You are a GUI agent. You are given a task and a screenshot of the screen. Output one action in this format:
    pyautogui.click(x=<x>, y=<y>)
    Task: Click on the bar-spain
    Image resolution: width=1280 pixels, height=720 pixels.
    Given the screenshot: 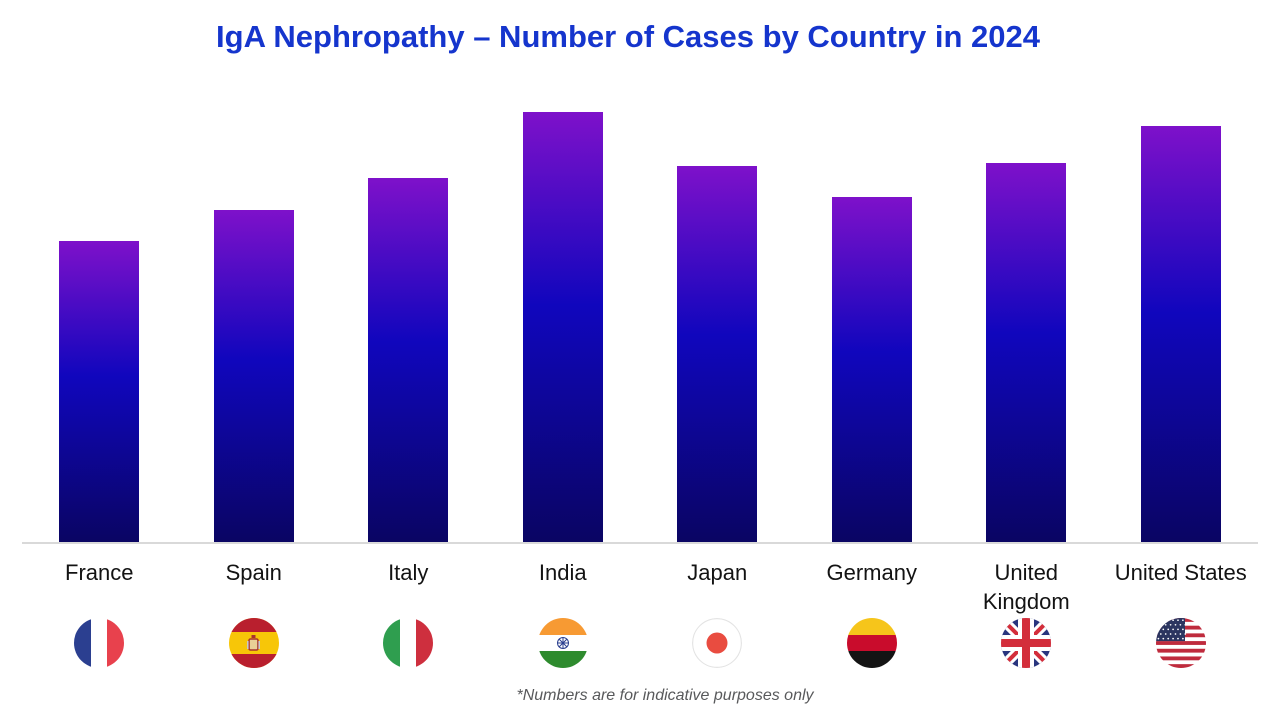 What is the action you would take?
    pyautogui.click(x=253, y=376)
    